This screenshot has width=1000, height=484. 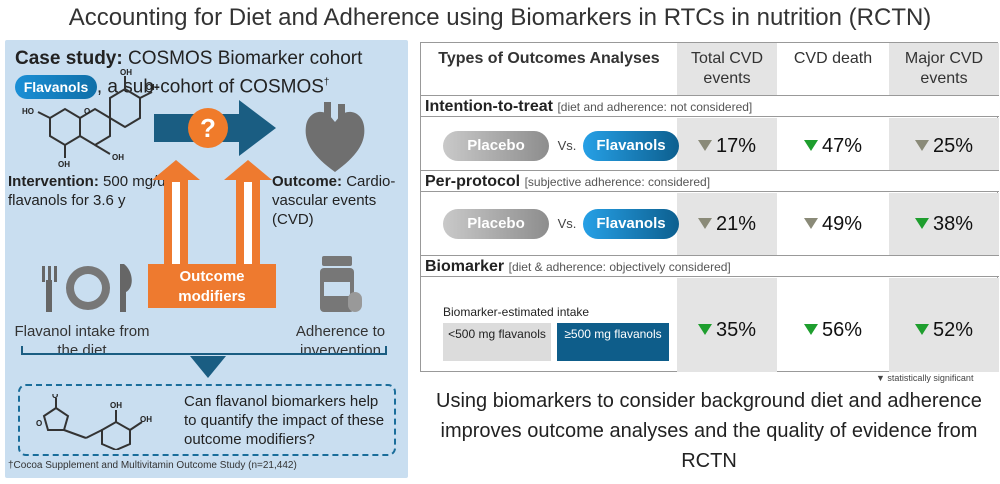 What do you see at coordinates (549, 58) in the screenshot?
I see `header-analysis-type: Types of Outcomes Analyses` at bounding box center [549, 58].